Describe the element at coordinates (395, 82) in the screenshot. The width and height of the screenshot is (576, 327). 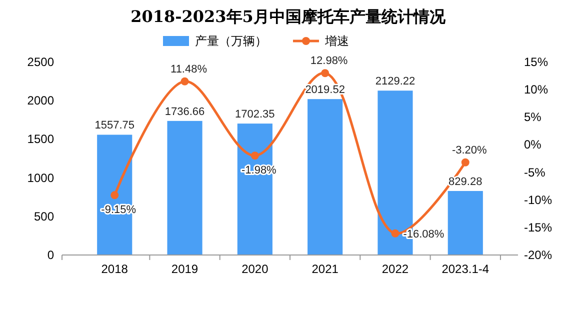
I see `data-label: 2129.22` at that location.